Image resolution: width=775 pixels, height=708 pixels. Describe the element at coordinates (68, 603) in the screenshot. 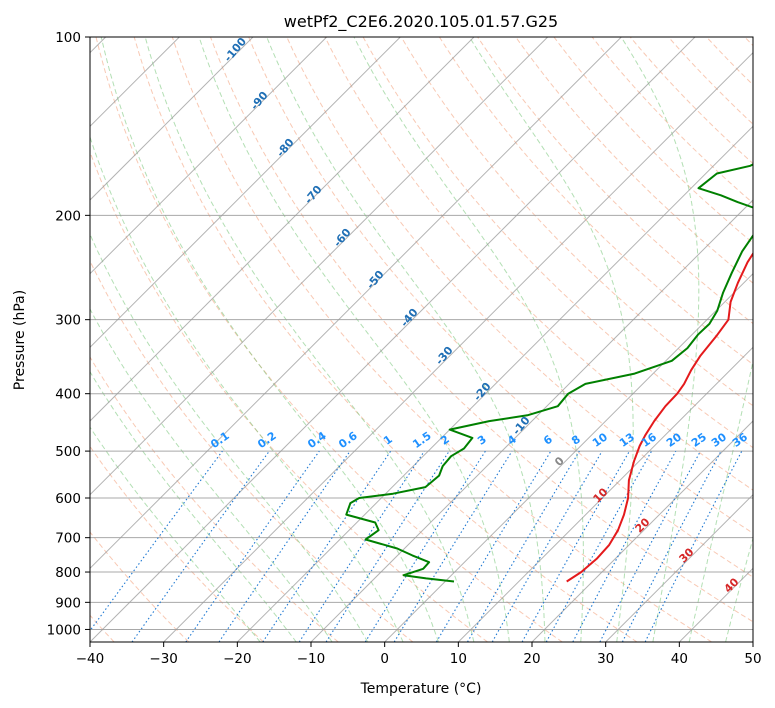

I see `y-tick-label: 900` at that location.